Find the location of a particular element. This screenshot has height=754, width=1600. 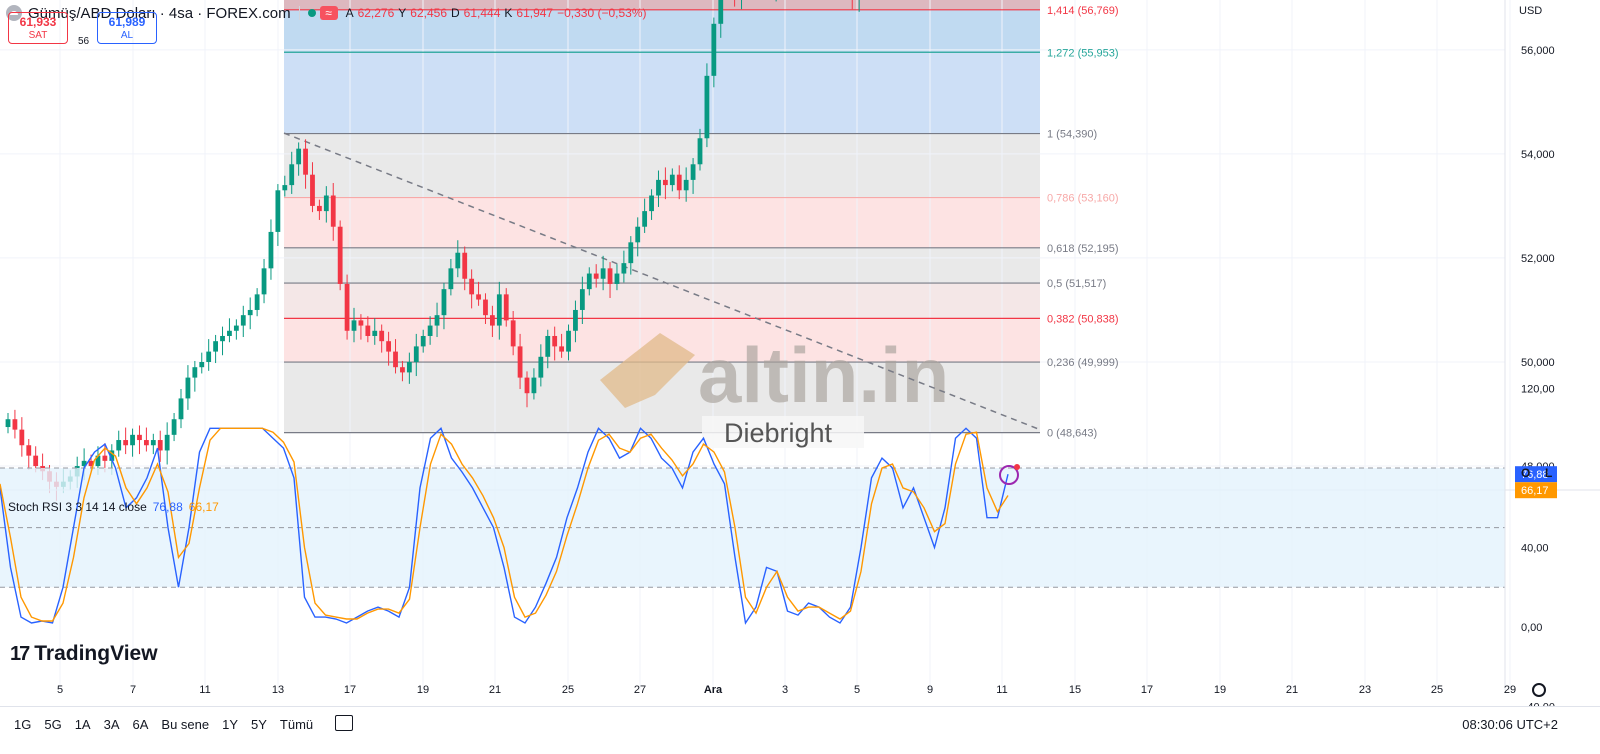

tf-6a: 6A is located at coordinates (140, 724).